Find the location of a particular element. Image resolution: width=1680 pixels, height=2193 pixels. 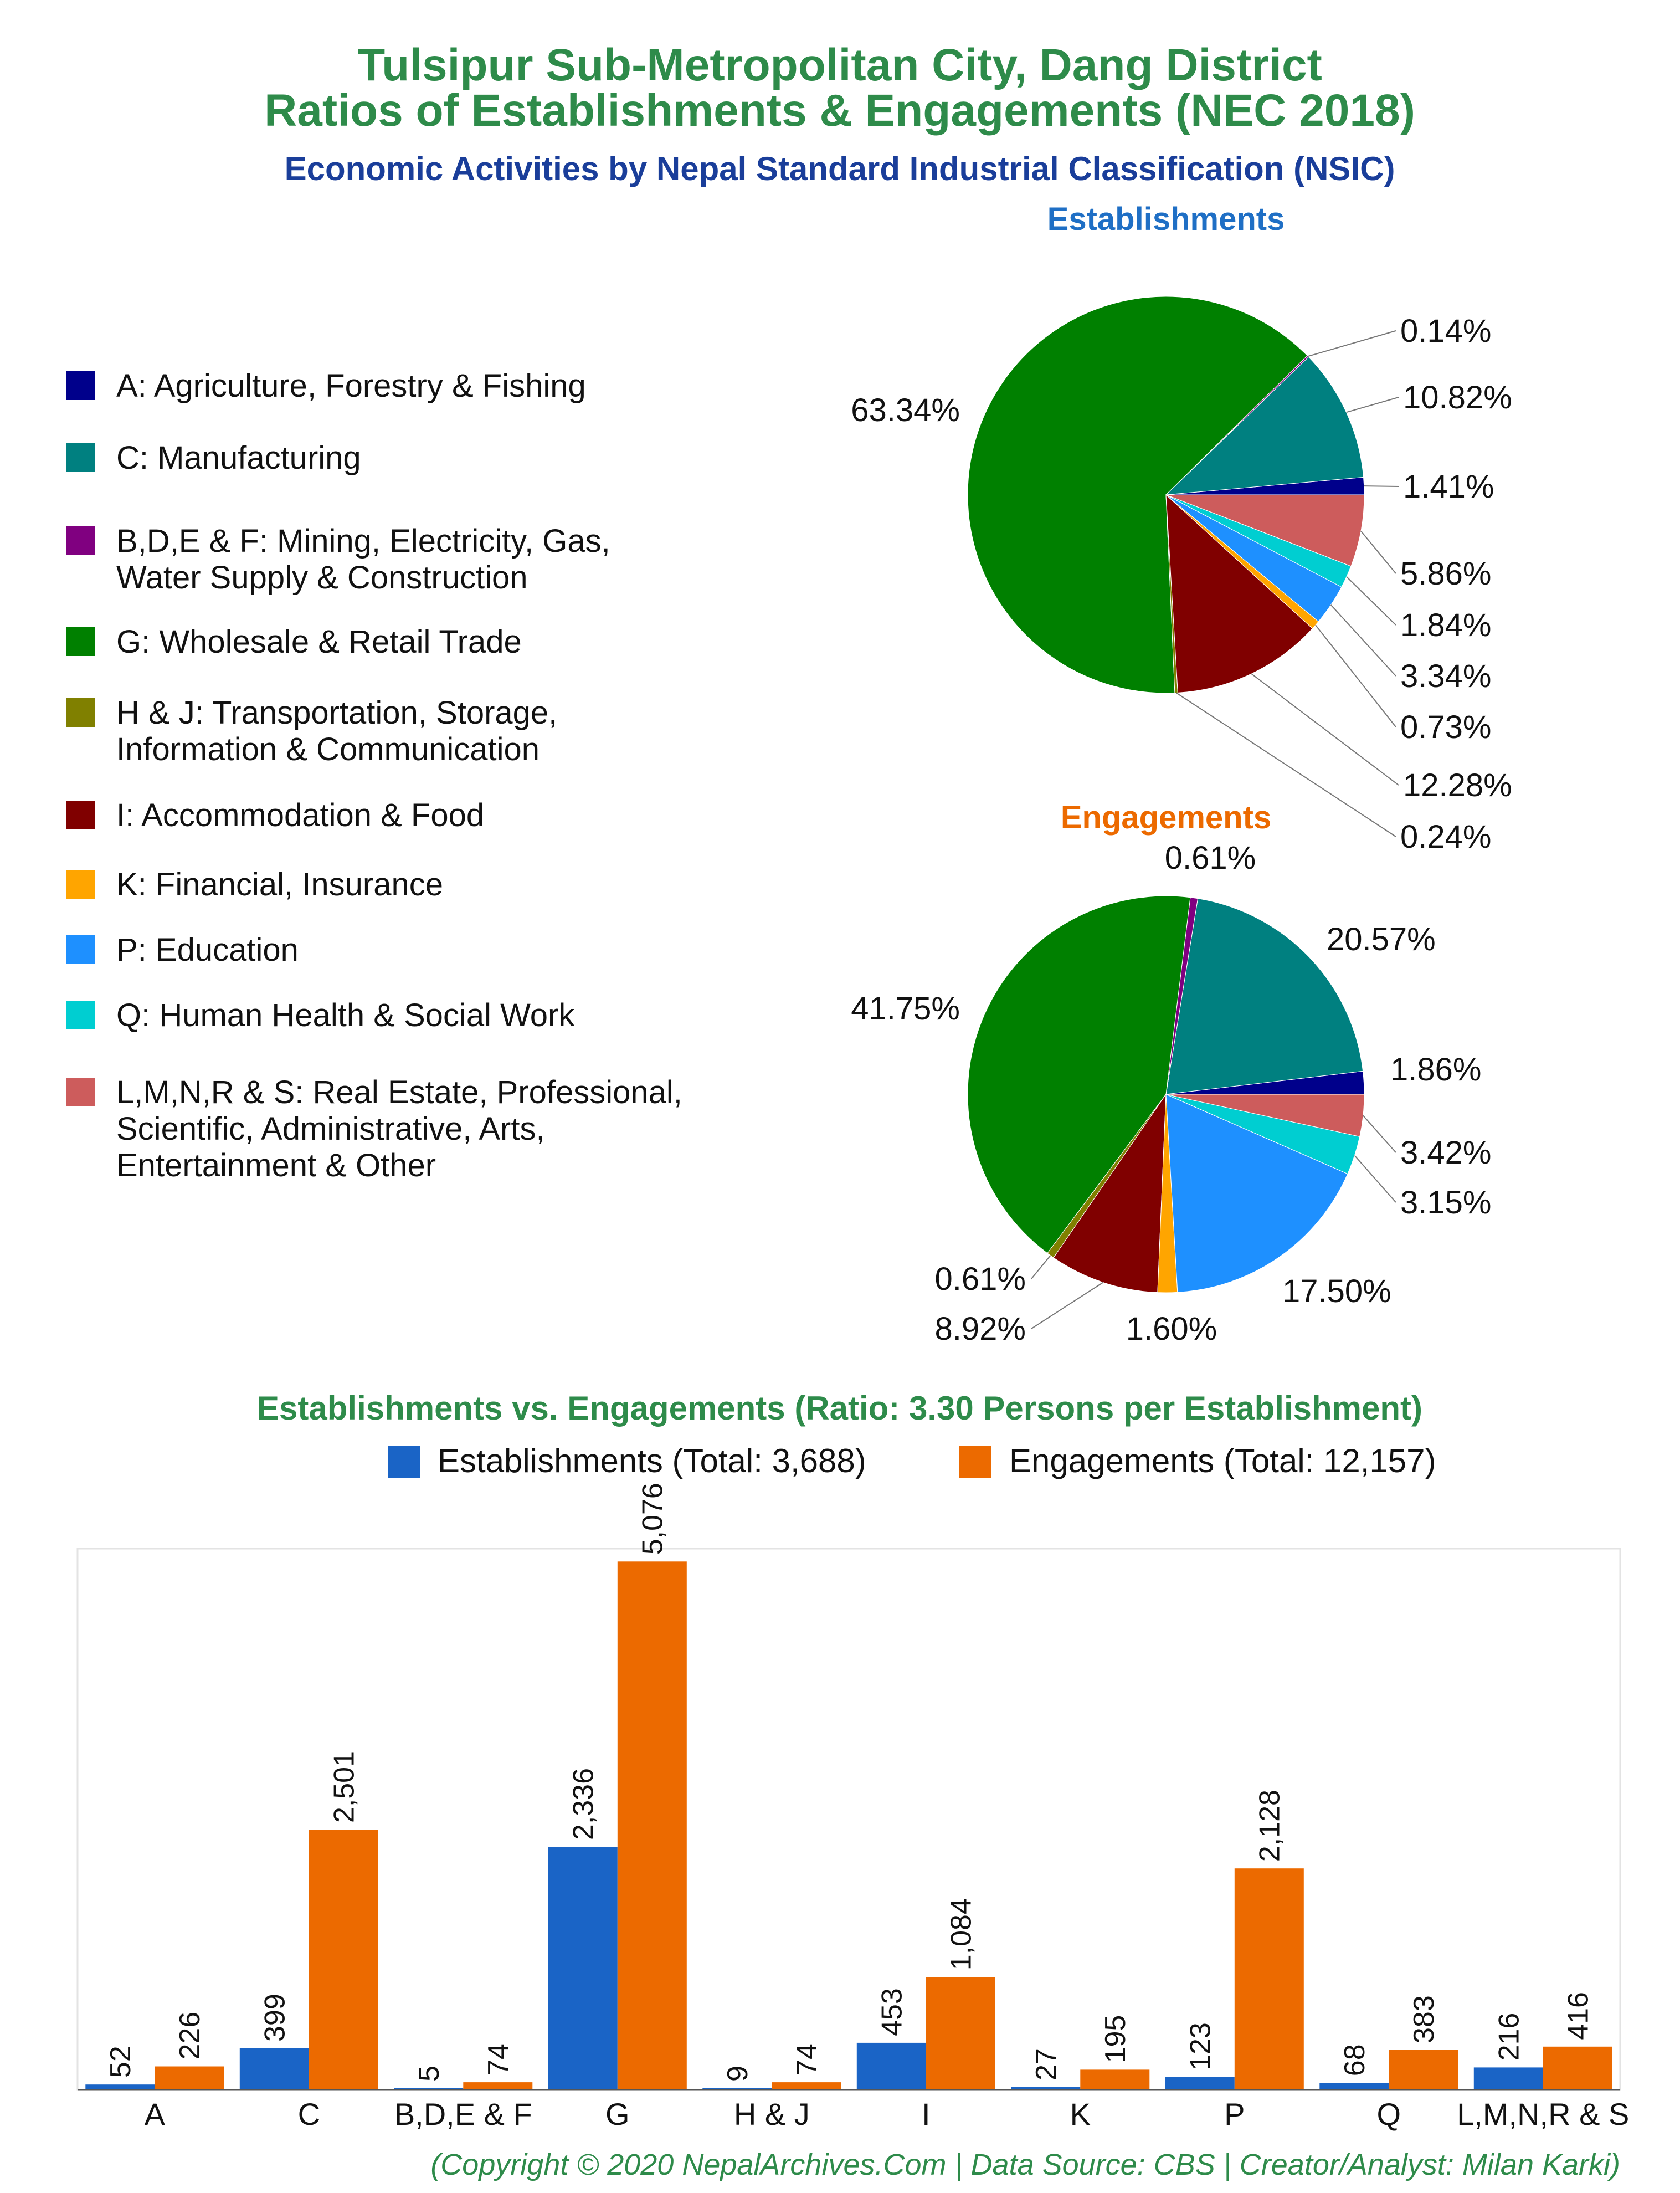

x-tick-label: L,M,N,R & S is located at coordinates (1543, 2114).